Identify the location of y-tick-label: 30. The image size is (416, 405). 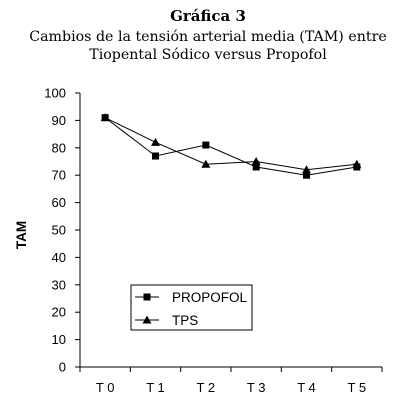
(59, 284).